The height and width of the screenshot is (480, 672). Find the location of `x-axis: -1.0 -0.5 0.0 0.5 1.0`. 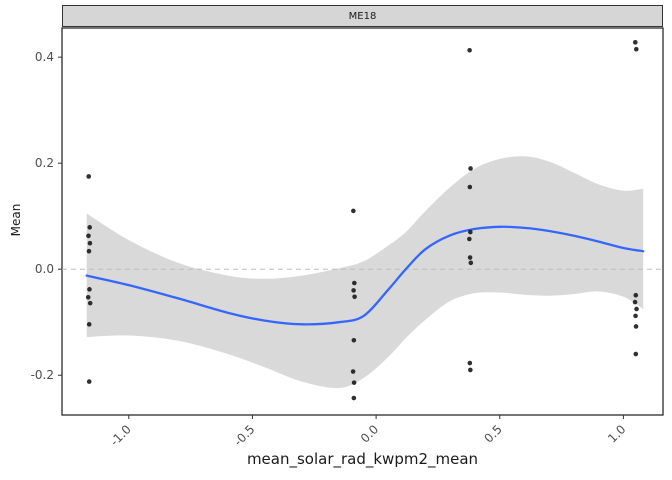

x-axis: -1.0 -0.5 0.0 0.5 1.0 is located at coordinates (368, 432).